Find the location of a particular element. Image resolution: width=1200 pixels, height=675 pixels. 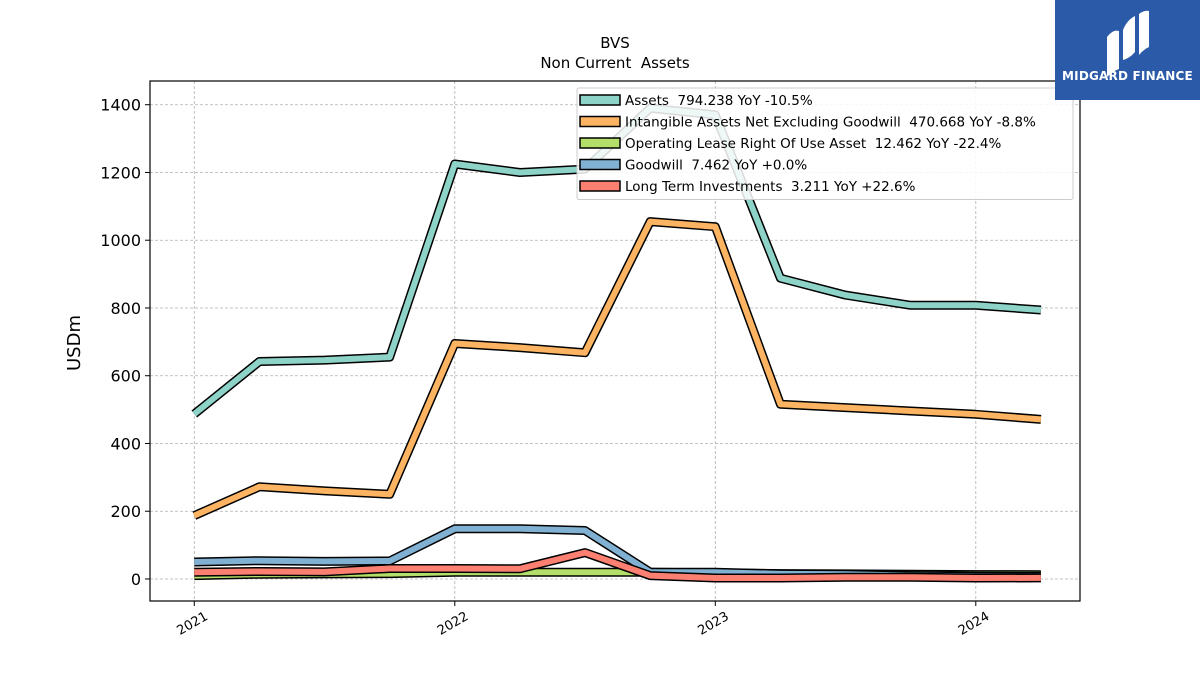

midgard-finance-logo: MIDGARD FINANCE is located at coordinates (1127, 50).